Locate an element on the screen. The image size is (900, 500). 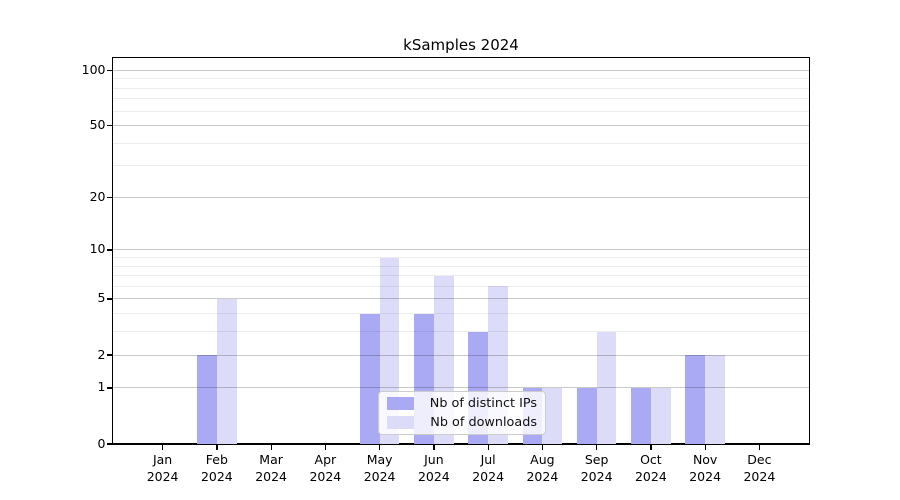
month-label: Apr is located at coordinates (325, 459).